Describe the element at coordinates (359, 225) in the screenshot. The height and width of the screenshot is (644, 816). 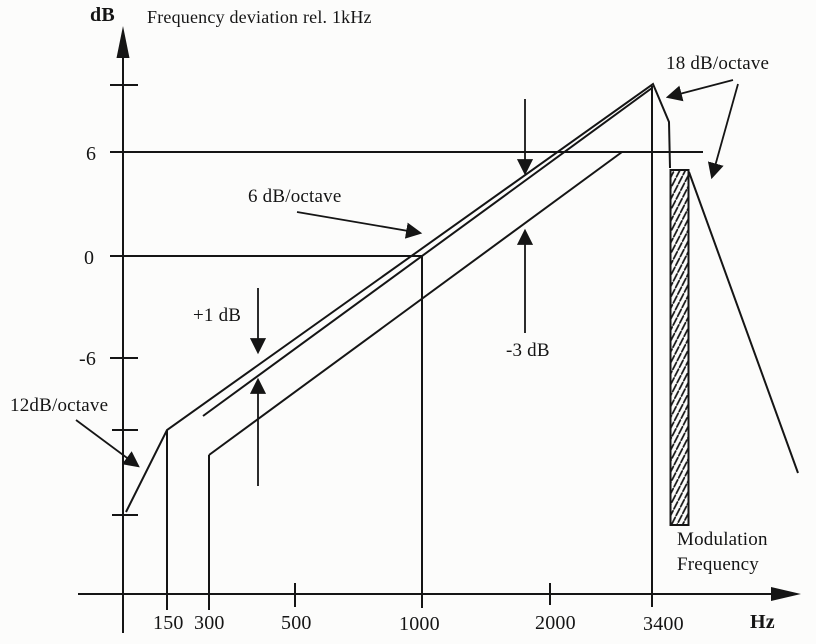
I see `slope6-leader-arrow` at that location.